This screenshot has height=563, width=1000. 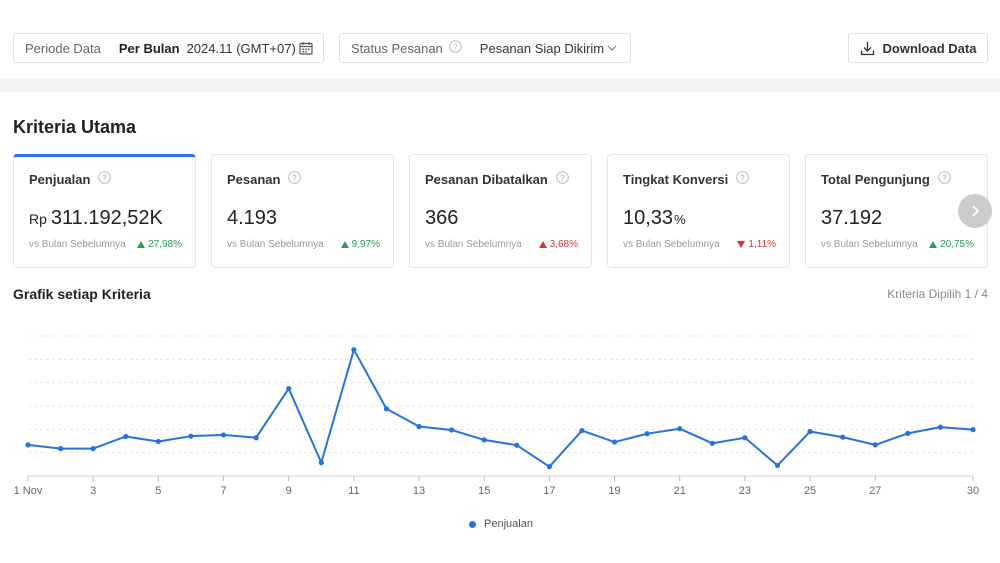 I want to click on x-tick-label: 11, so click(x=353, y=491).